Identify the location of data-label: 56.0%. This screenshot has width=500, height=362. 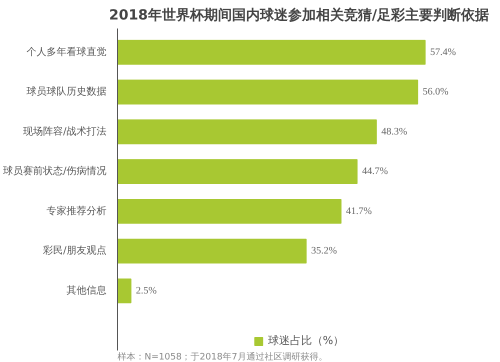
(435, 92).